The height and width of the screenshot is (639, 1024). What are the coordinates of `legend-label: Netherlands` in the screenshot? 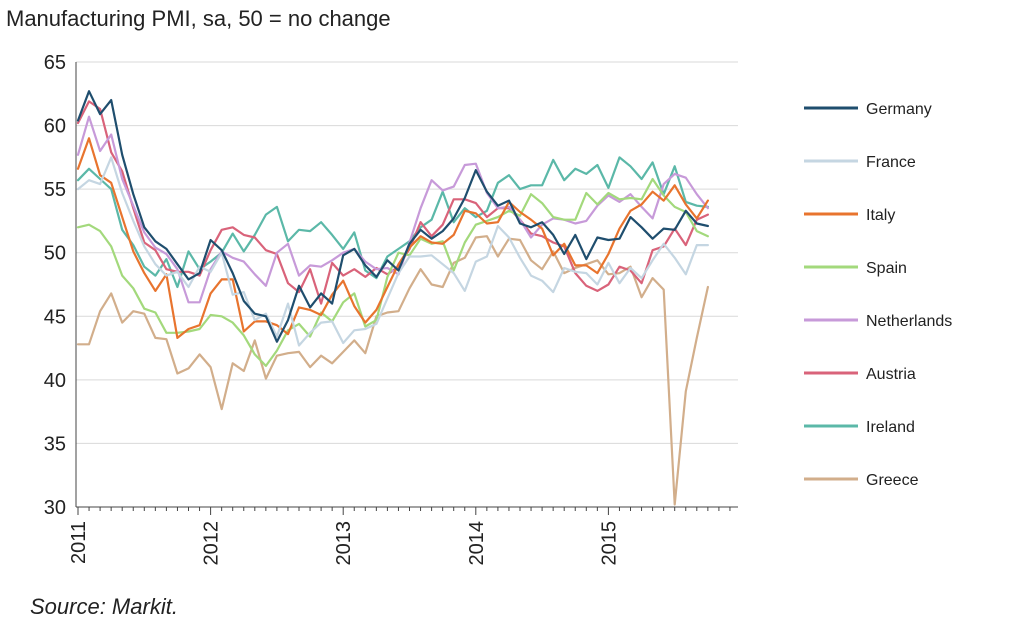 It's located at (909, 321).